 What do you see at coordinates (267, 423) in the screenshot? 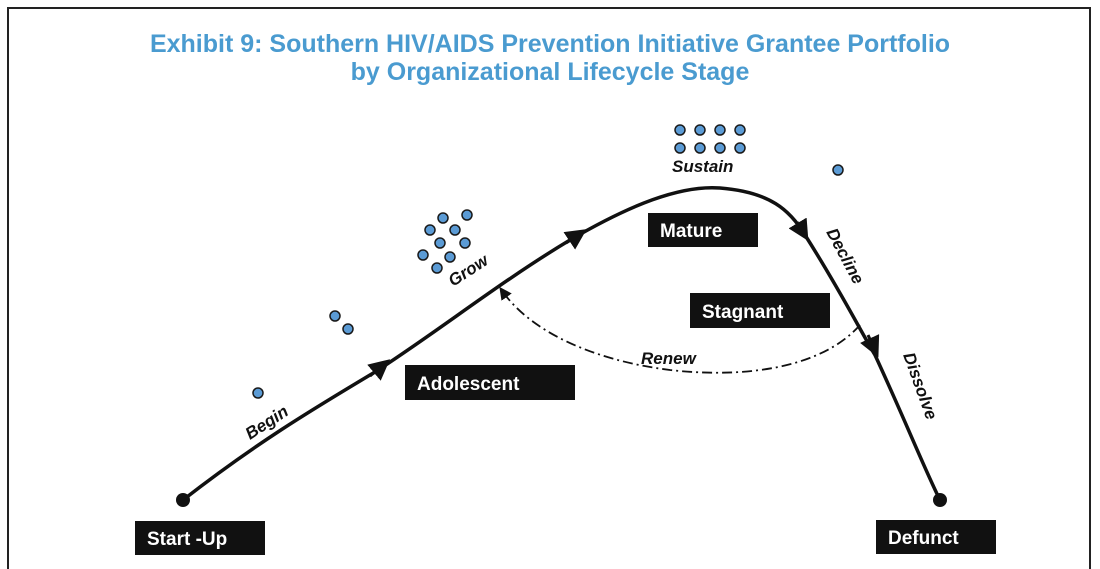
I see `phase-label: Begin` at bounding box center [267, 423].